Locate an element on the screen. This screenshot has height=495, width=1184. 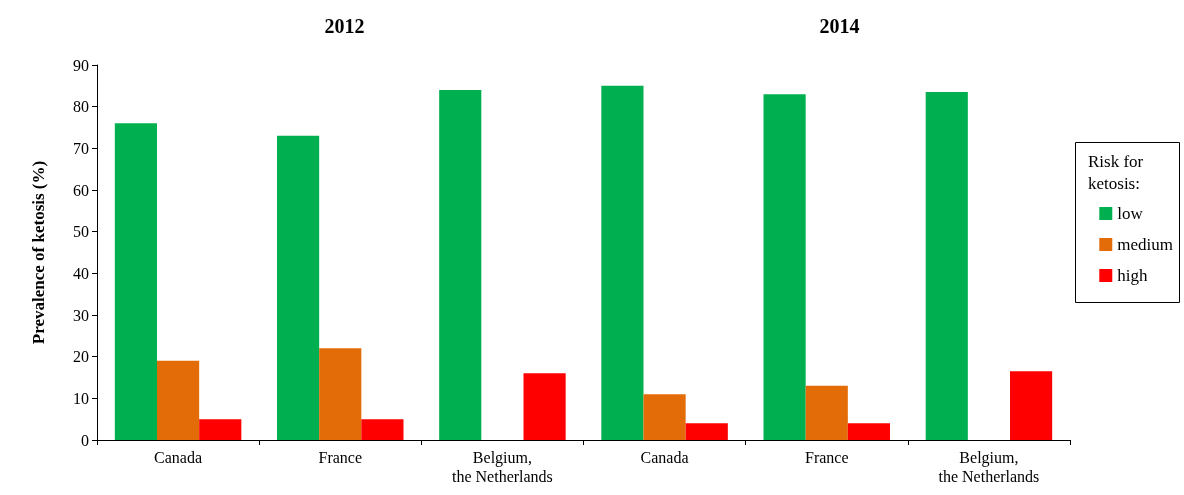
y-tick-label: 70 is located at coordinates (81, 148).